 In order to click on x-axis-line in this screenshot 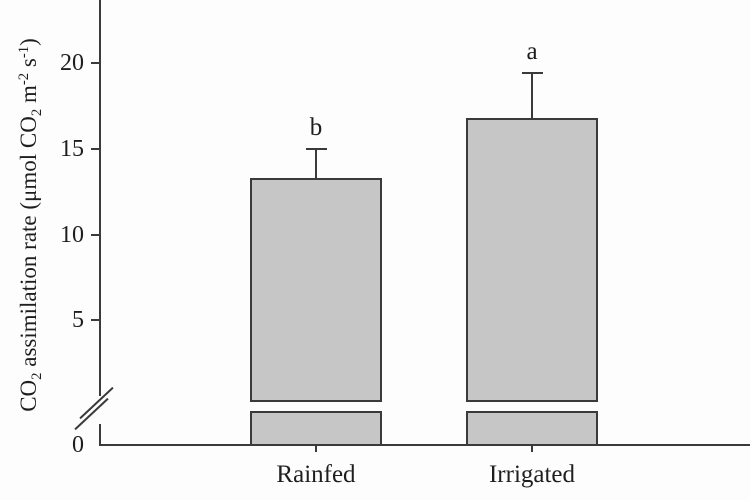, I will do `click(424, 445)`.